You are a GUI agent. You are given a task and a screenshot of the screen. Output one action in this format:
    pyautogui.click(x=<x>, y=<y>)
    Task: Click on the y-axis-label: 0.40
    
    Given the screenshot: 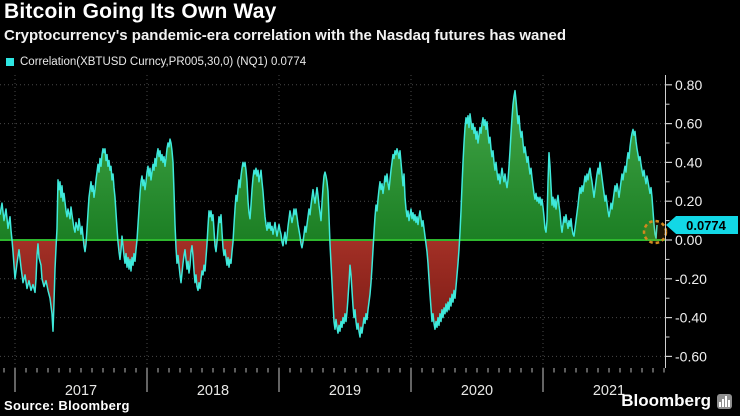 What is the action you would take?
    pyautogui.click(x=688, y=162)
    